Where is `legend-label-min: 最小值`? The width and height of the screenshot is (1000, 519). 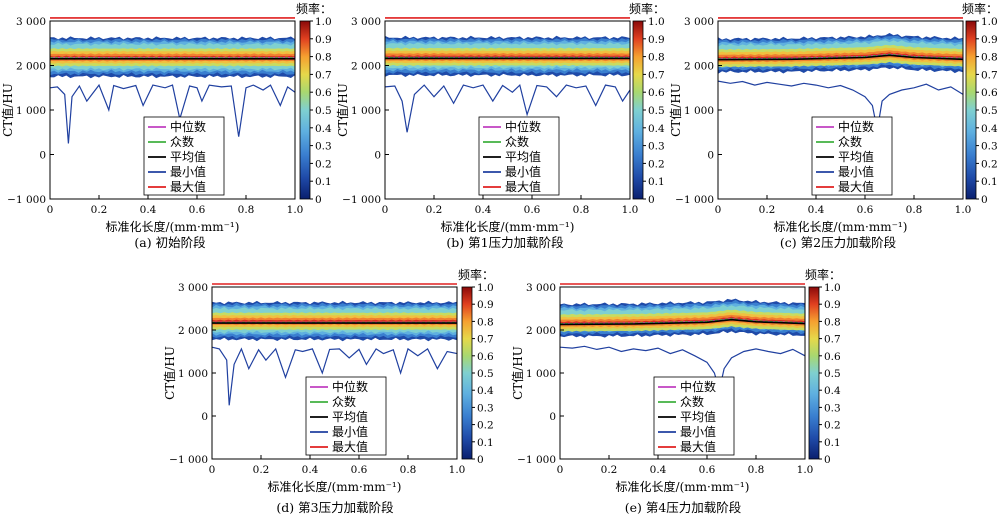
legend-label-min: 最小值 is located at coordinates (350, 431).